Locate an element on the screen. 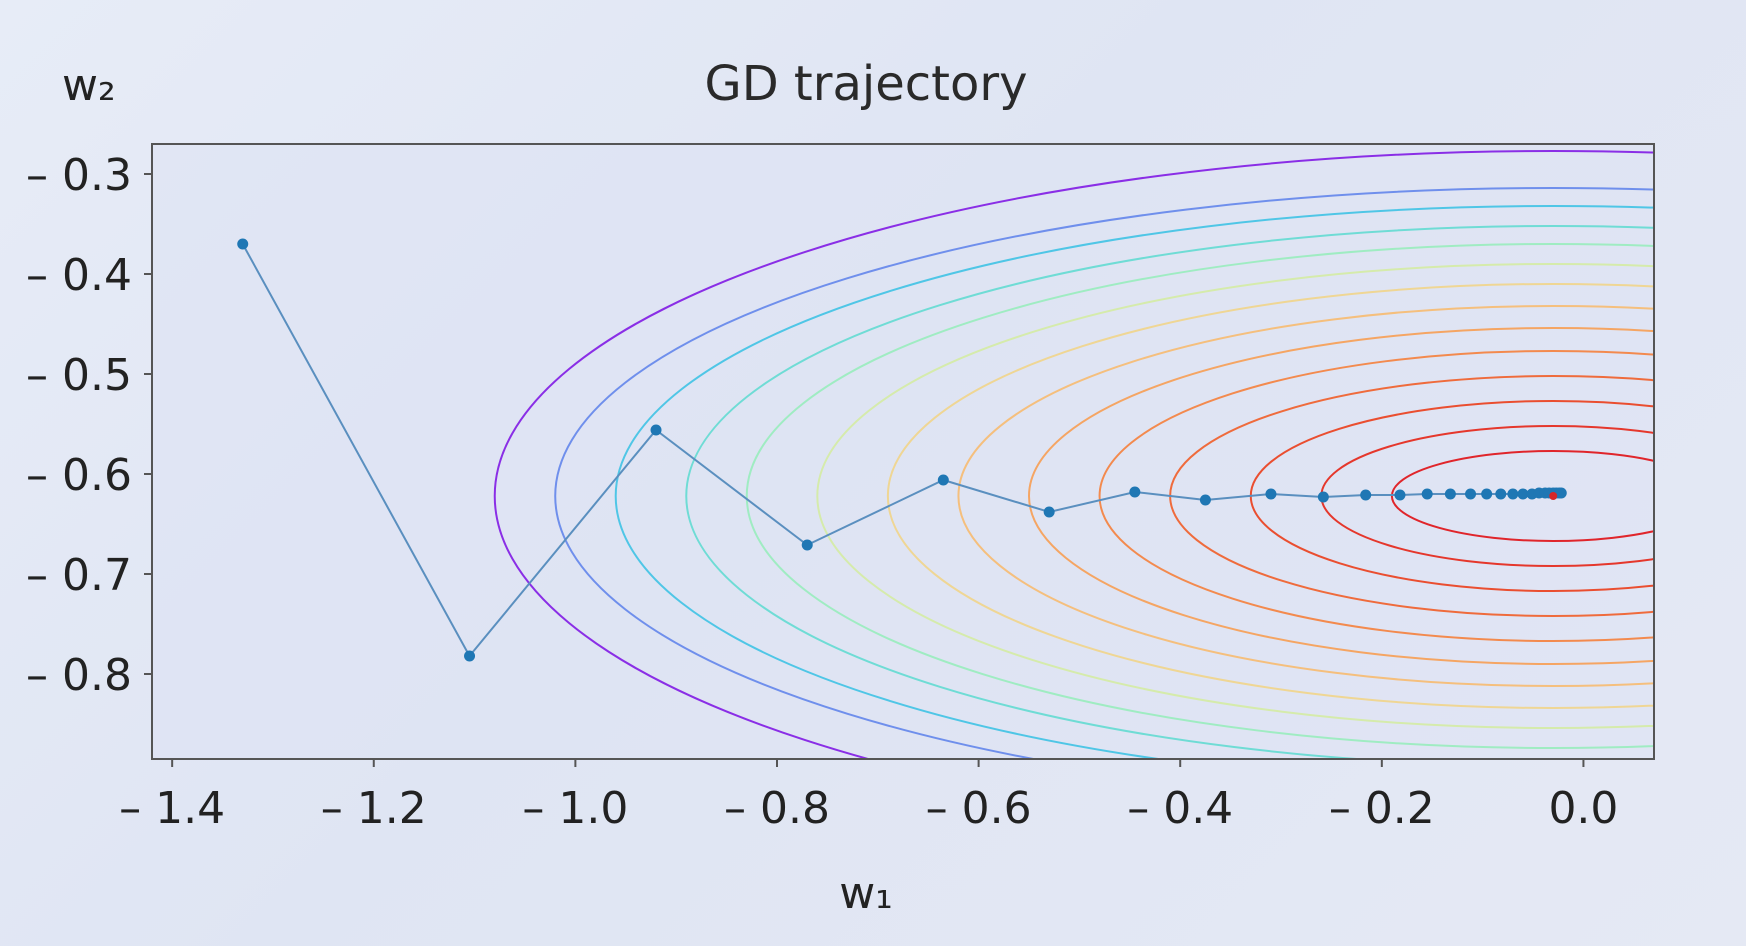 The height and width of the screenshot is (946, 1746). x-tick-label: – 0.6 is located at coordinates (979, 808).